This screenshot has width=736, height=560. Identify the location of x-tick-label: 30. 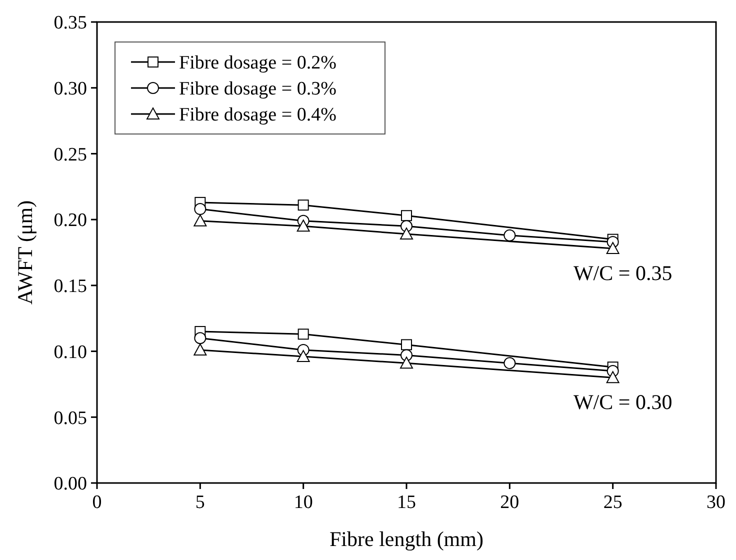
(716, 502).